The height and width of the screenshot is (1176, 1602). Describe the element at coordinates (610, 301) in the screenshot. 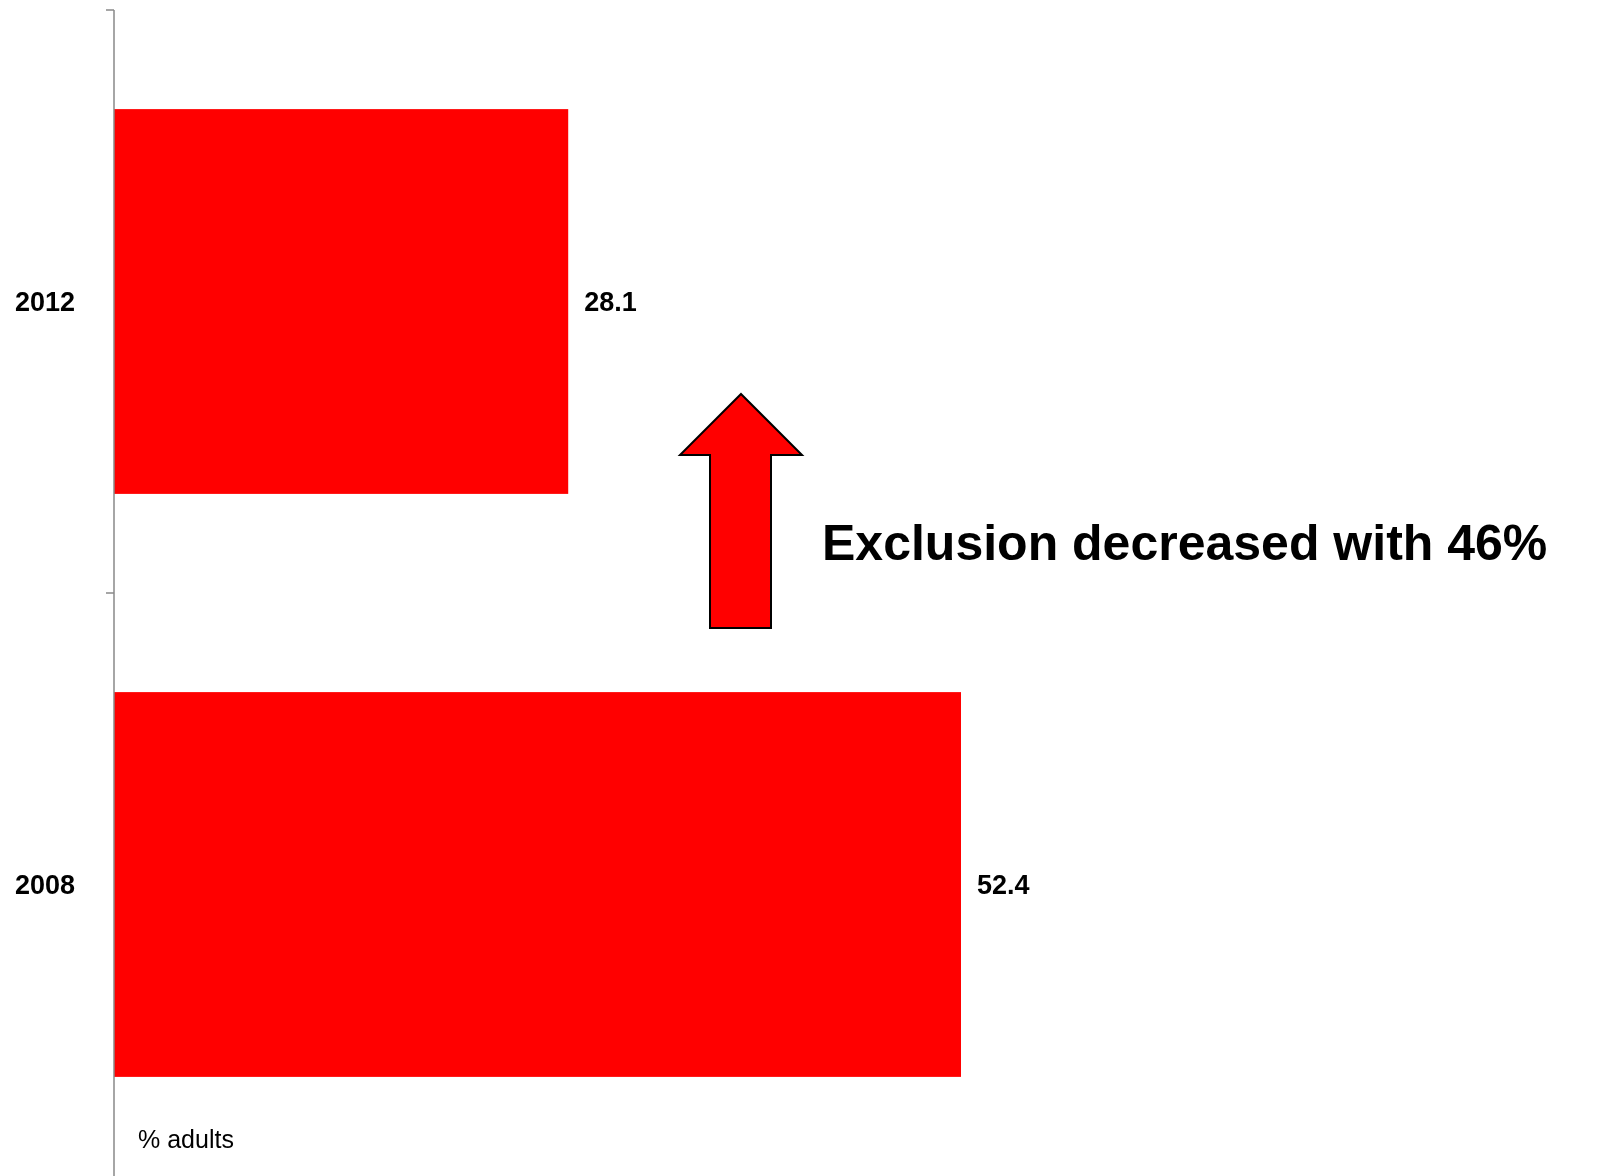

I see `data-label: 28.1` at that location.